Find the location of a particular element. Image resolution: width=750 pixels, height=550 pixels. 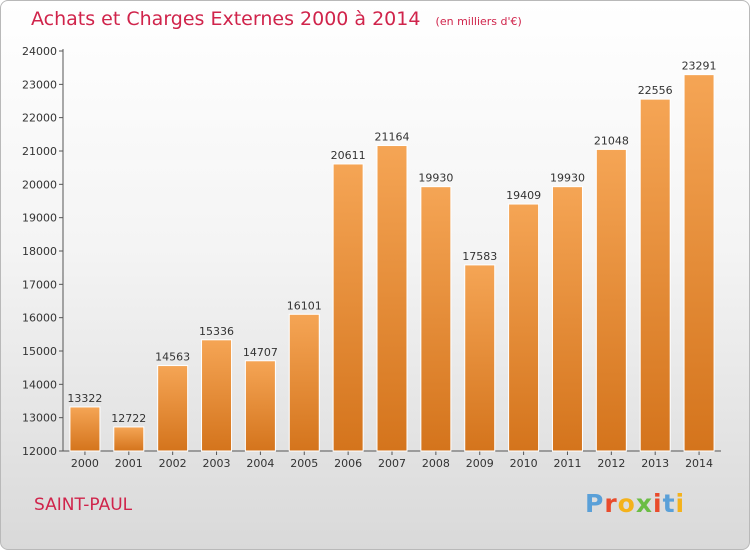

chart-unit: (en milliers d'€) is located at coordinates (478, 21).